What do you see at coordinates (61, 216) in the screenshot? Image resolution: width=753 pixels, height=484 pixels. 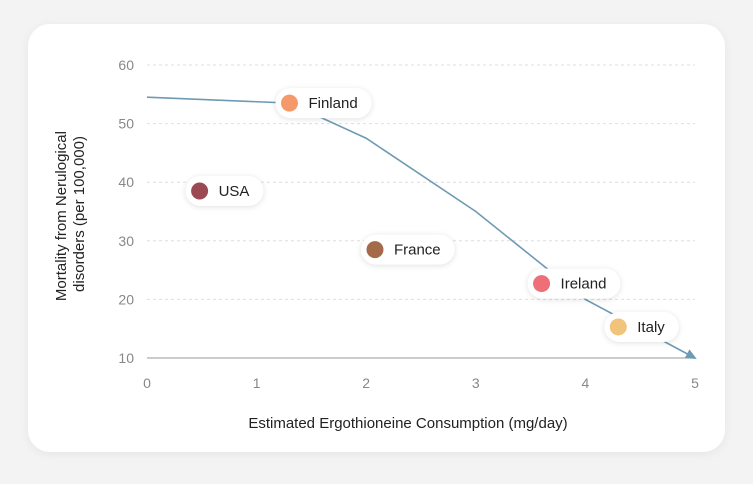 I see `y-axis-title-line-1: Mortality from Nerulogical` at bounding box center [61, 216].